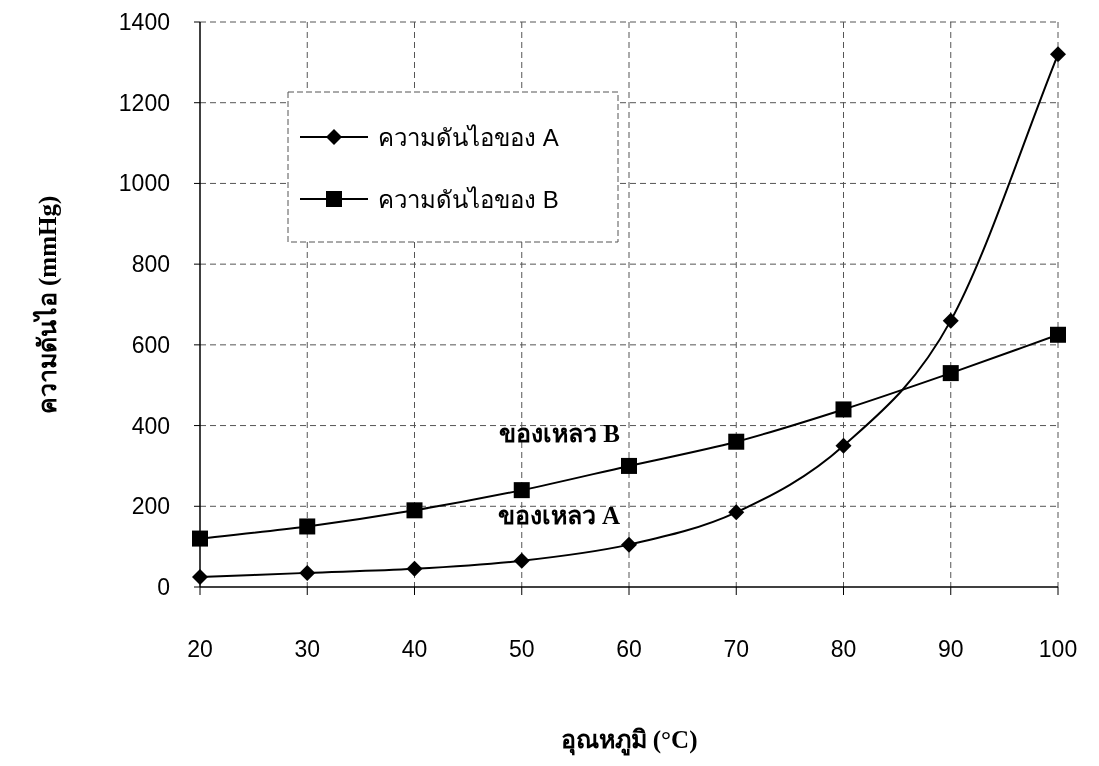 Image resolution: width=1099 pixels, height=766 pixels. I want to click on x-tick-label: 70, so click(736, 649).